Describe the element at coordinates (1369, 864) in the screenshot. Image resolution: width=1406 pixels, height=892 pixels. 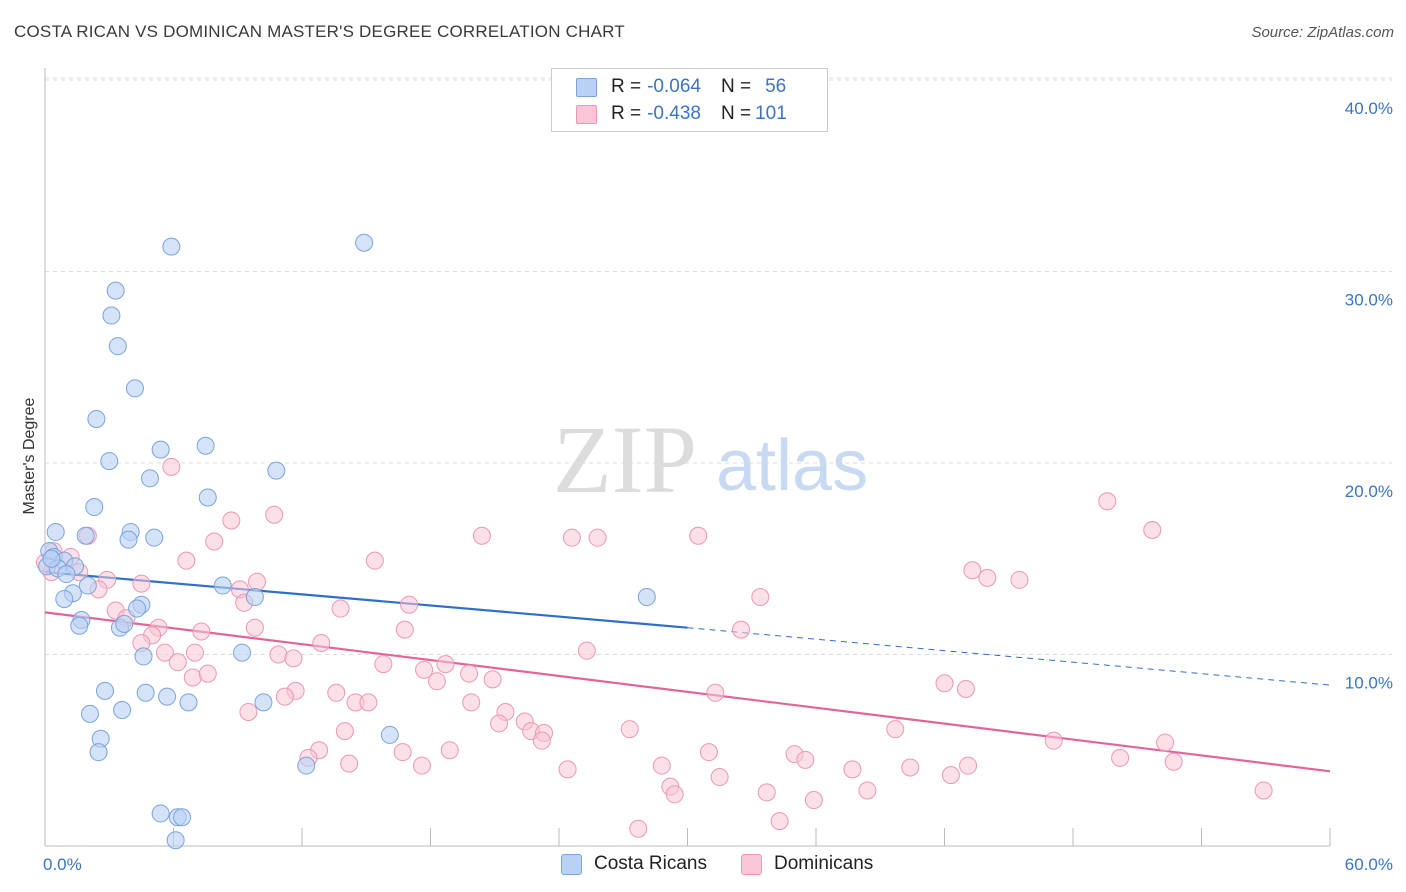
I see `x-tick-label: 60.0%` at that location.